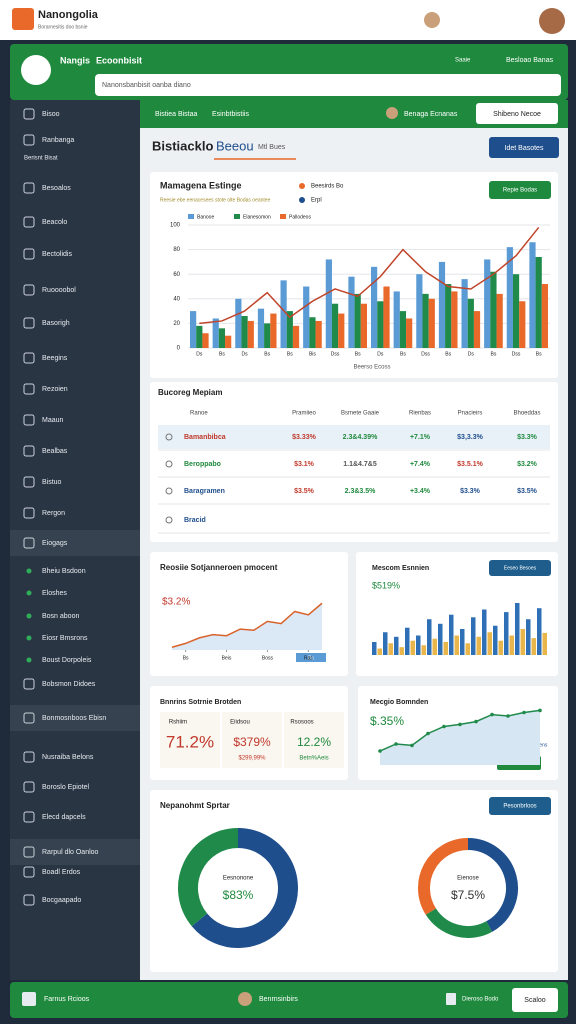 This screenshot has width=576, height=1024. I want to click on bars-button, so click(520, 568).